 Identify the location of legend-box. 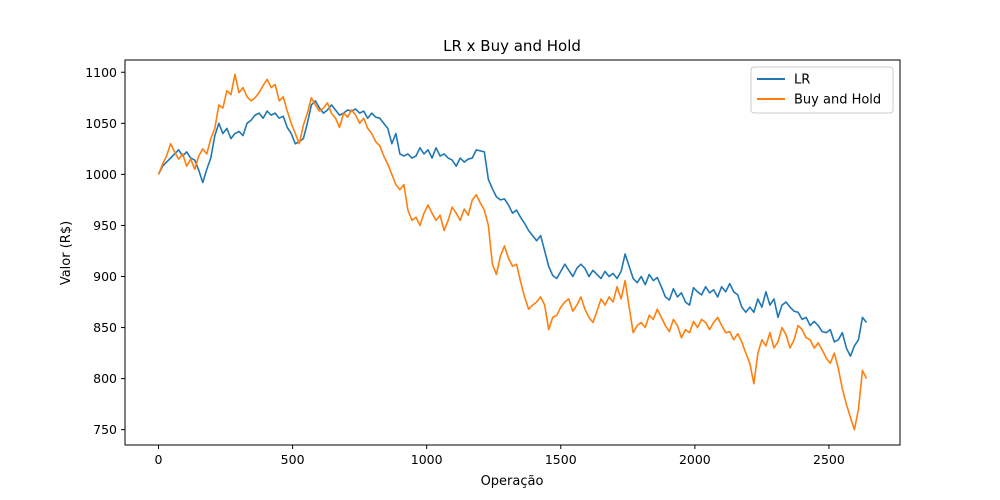
(822, 90).